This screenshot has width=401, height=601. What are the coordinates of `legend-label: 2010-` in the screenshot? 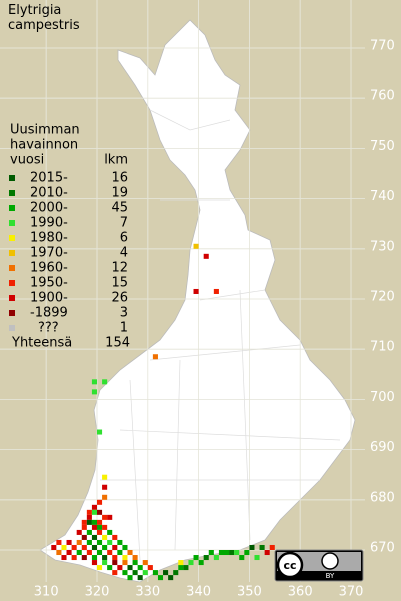 It's located at (49, 193).